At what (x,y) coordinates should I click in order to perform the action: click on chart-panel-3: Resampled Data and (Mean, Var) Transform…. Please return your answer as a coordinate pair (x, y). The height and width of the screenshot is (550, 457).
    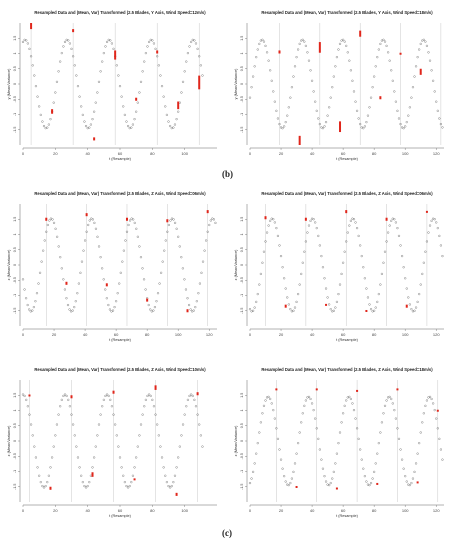
    Looking at the image, I should click on (115, 264).